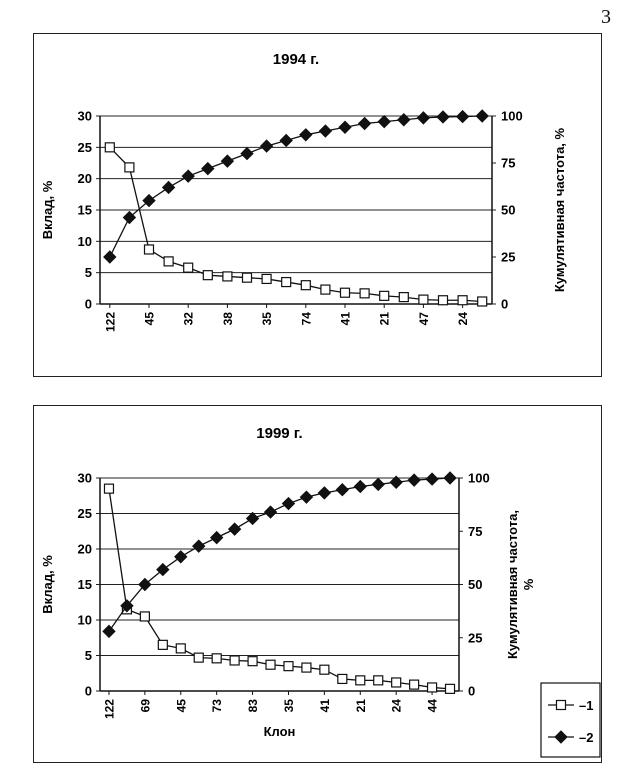  I want to click on x-axis-tick-label: 21, so click(361, 706).